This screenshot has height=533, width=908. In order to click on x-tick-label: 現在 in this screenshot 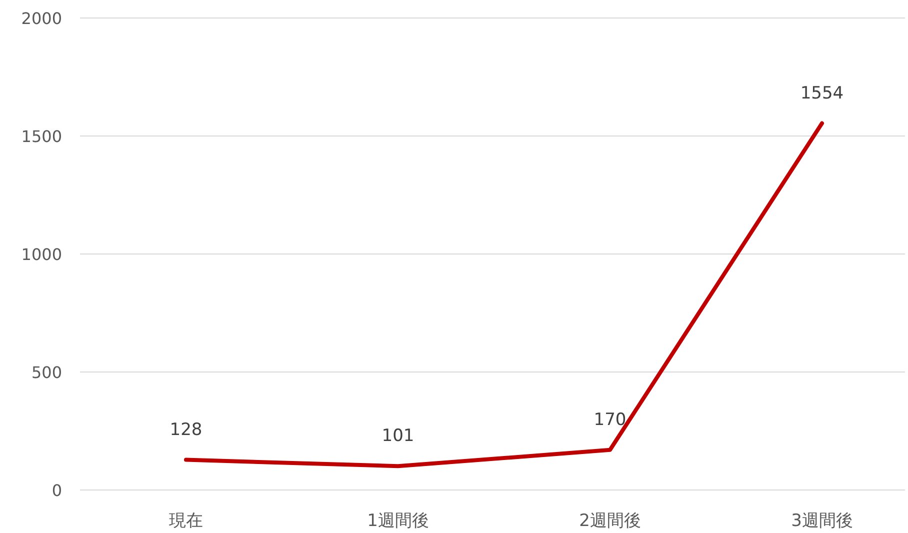, I will do `click(186, 521)`.